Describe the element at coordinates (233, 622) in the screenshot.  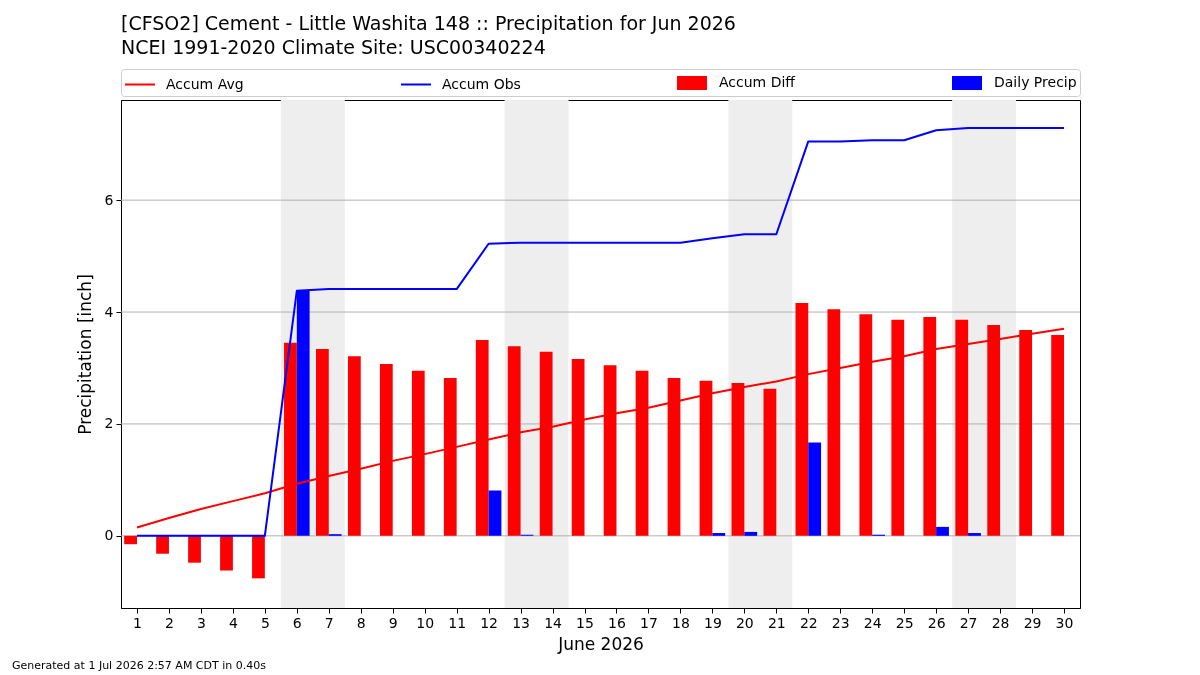
I see `x-tick-label: 4` at that location.